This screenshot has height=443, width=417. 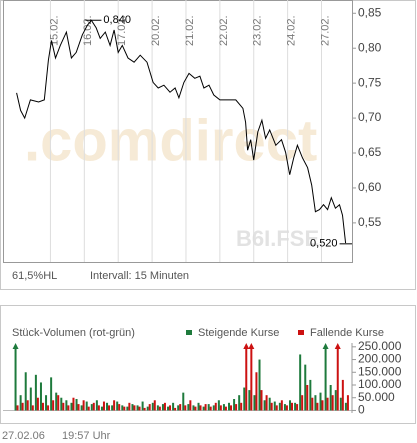 I want to click on y-tick-label: 100.000, so click(x=380, y=384).